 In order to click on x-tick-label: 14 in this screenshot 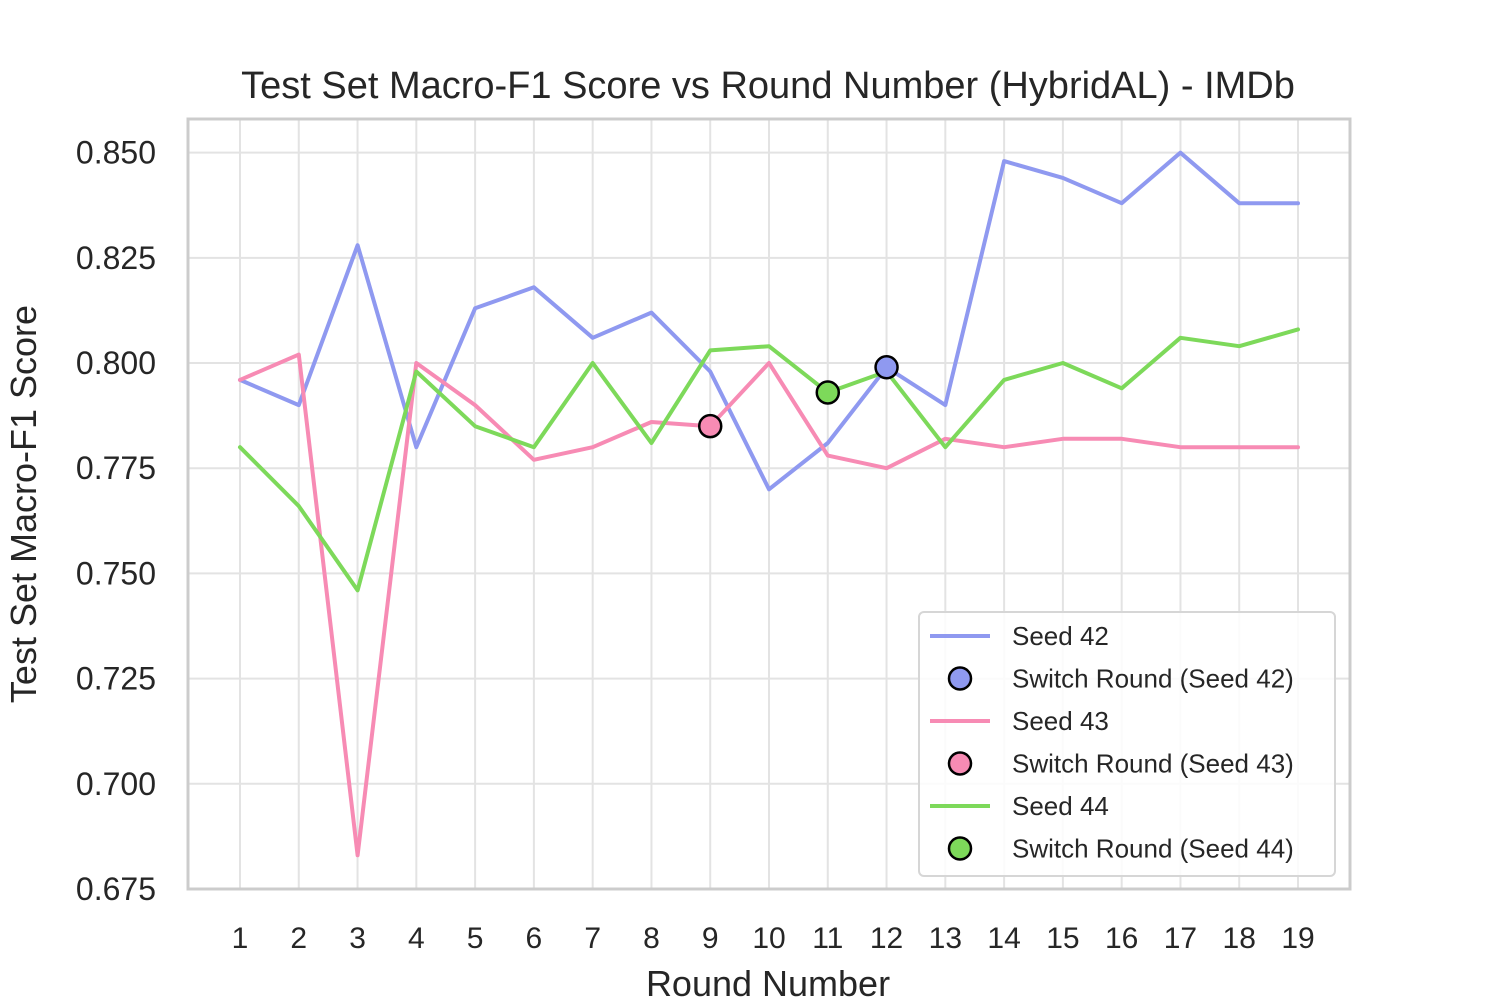, I will do `click(1003, 938)`.